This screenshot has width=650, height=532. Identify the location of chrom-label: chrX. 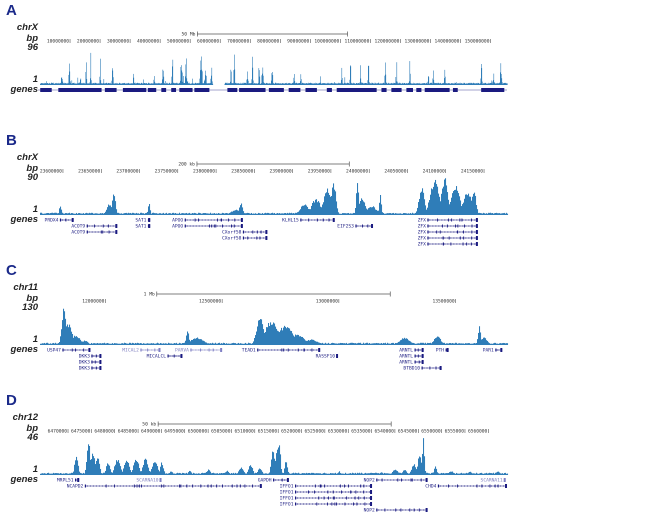
(27, 157).